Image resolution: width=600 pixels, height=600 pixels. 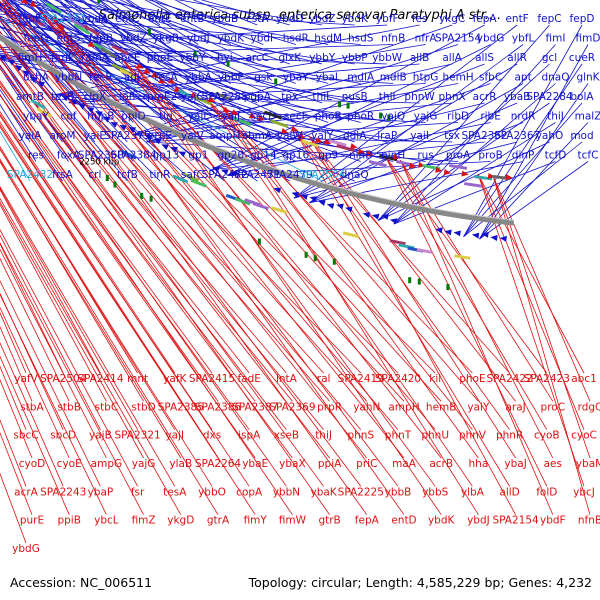 I want to click on forward-gene-label: allA, so click(x=452, y=58).